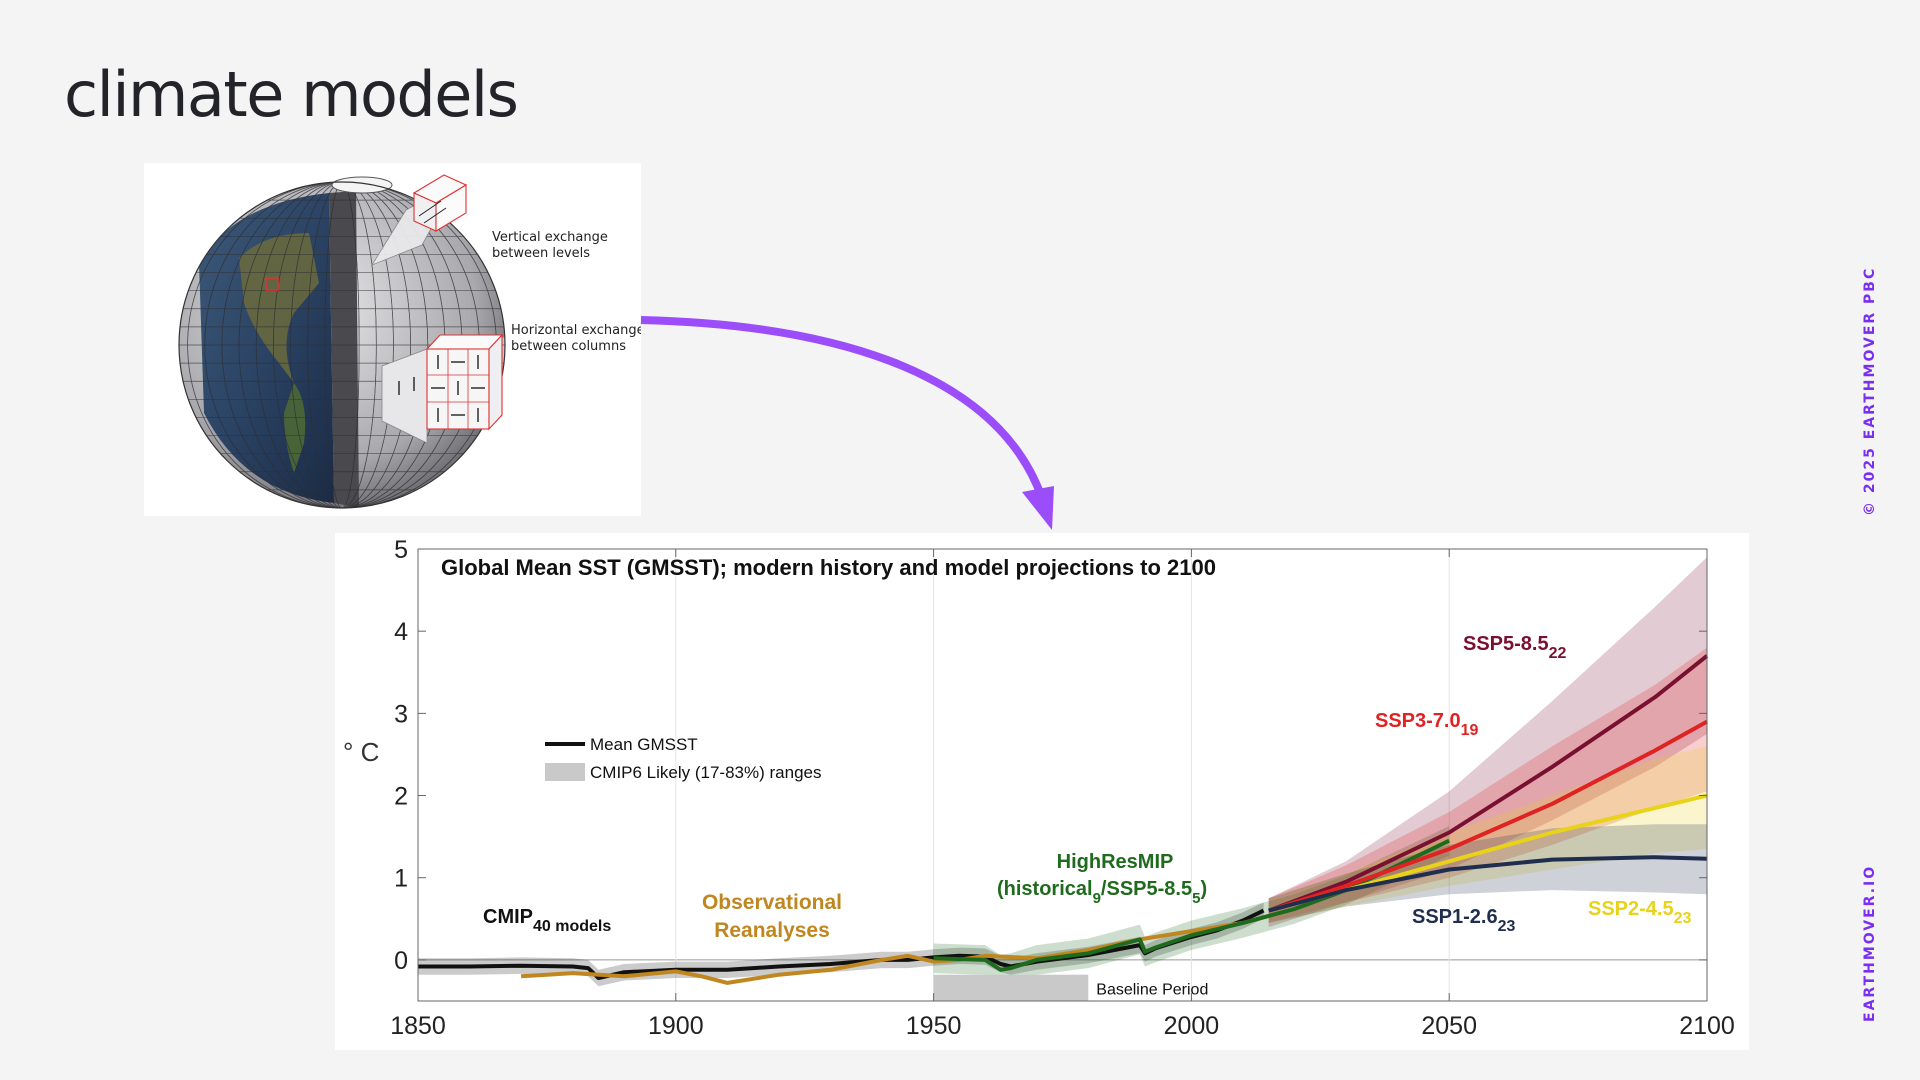 This screenshot has height=1080, width=1920. What do you see at coordinates (550, 237) in the screenshot?
I see `vertical-exchange-label-1: Vertical exchange` at bounding box center [550, 237].